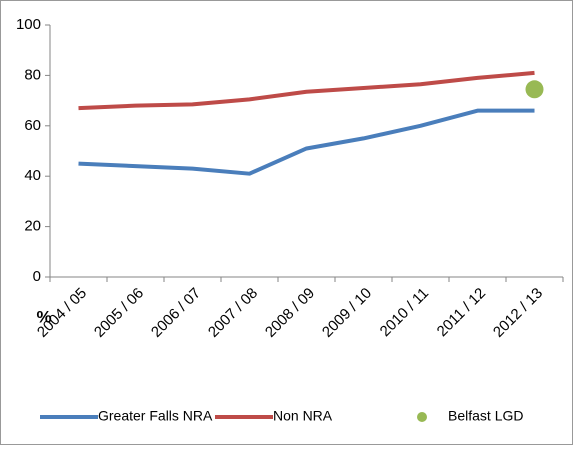 This screenshot has width=582, height=455. I want to click on legend-swatch, so click(422, 417).